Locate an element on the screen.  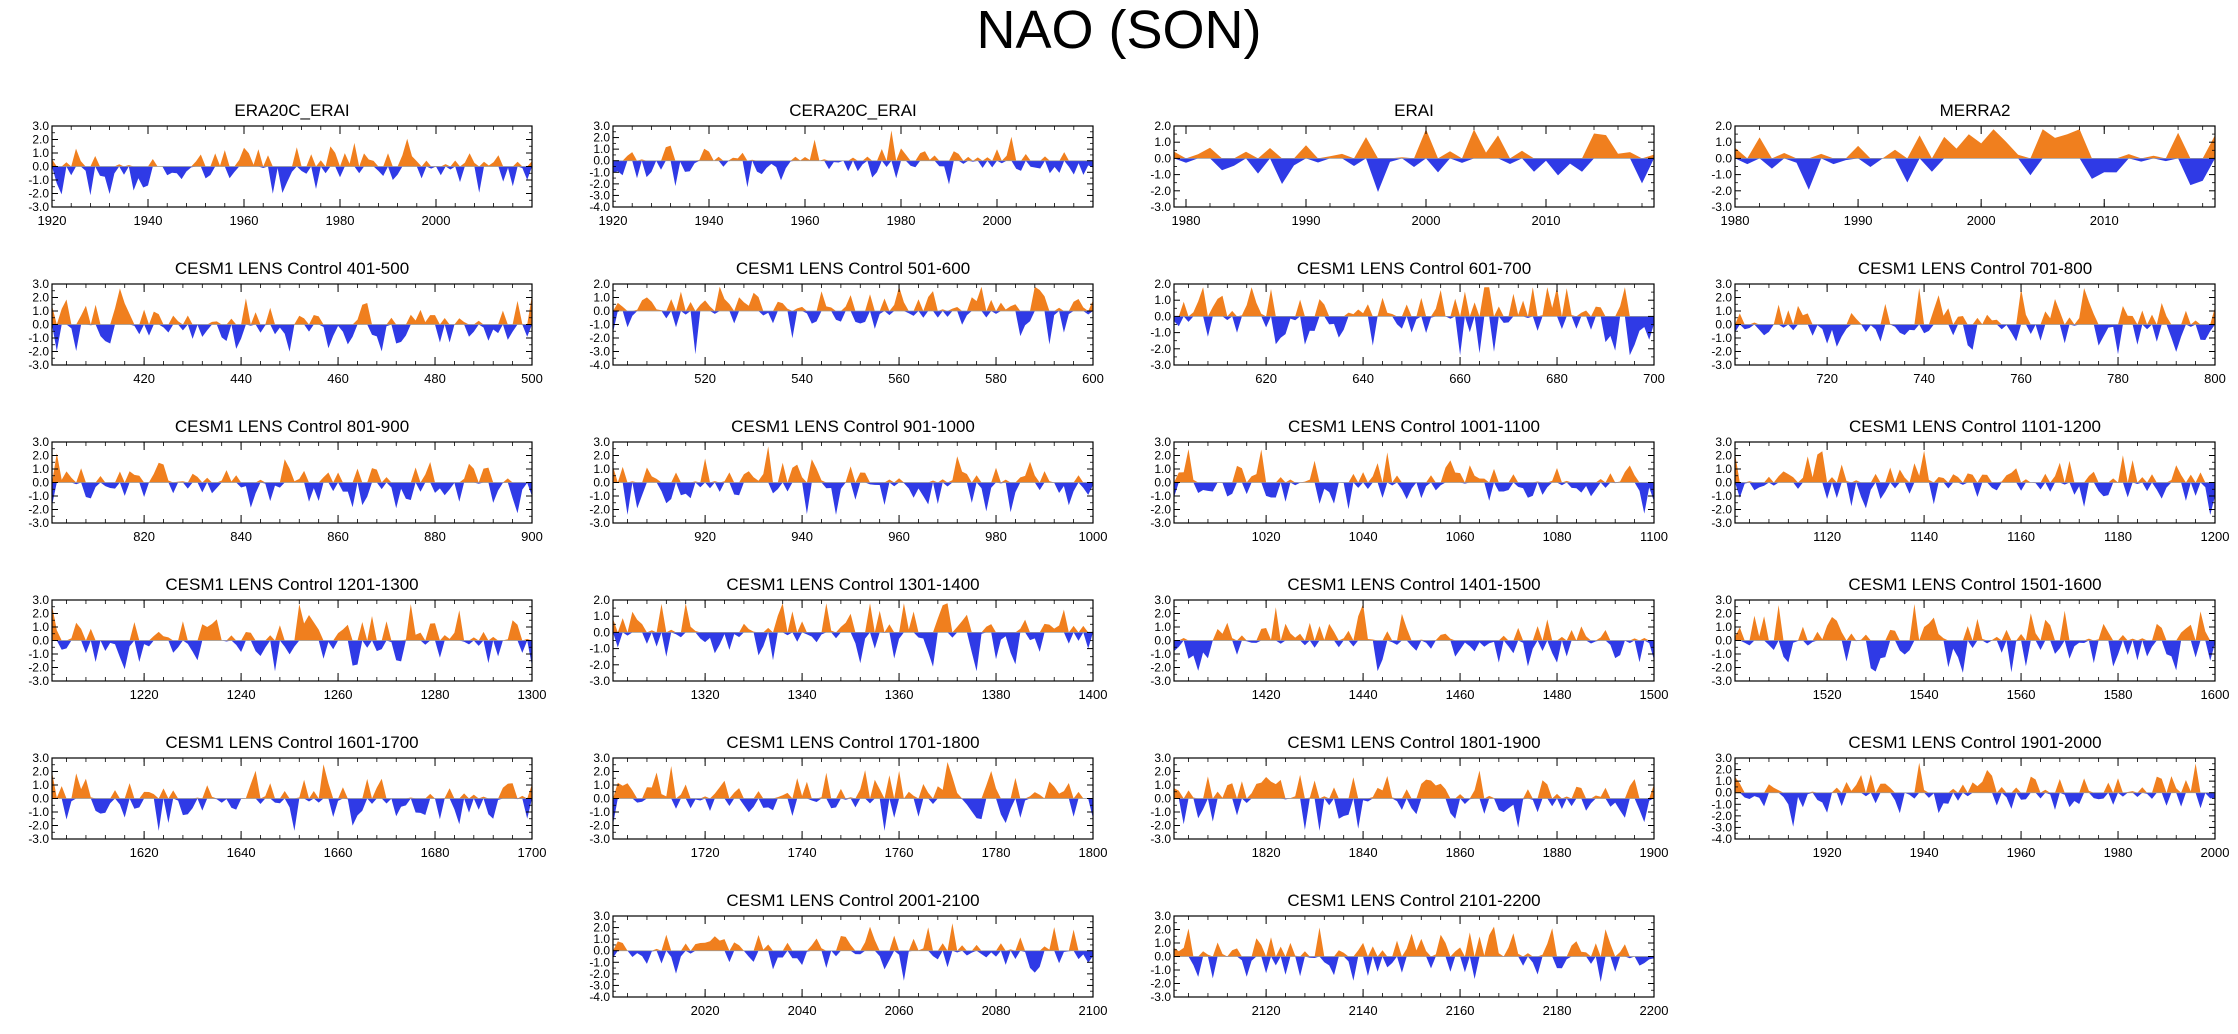
x-tick-label: 940 is located at coordinates (802, 536).